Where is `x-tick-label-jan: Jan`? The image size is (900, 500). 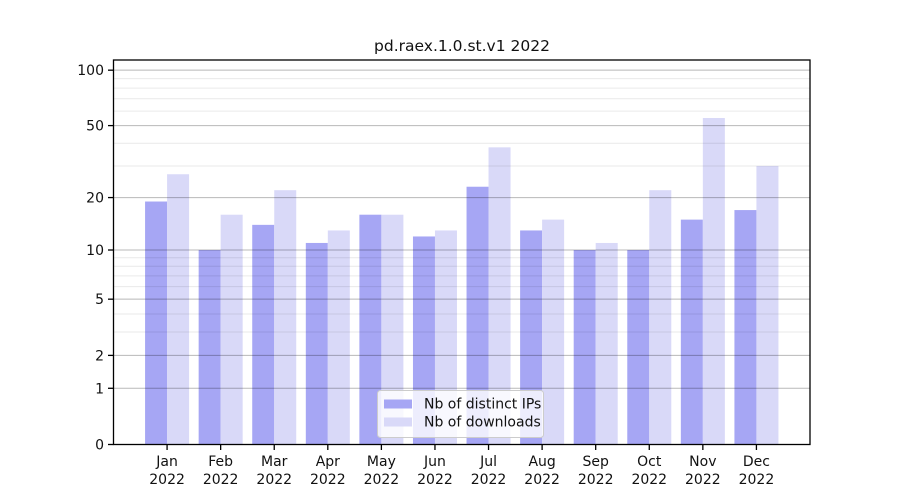
x-tick-label-jan: Jan is located at coordinates (166, 462).